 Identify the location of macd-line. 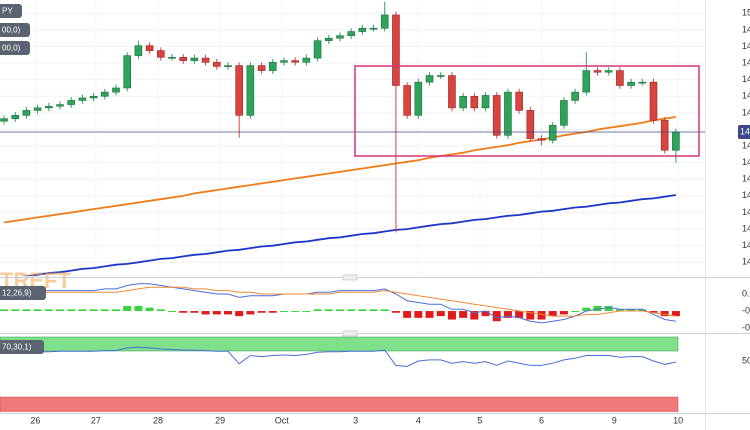
(340, 301).